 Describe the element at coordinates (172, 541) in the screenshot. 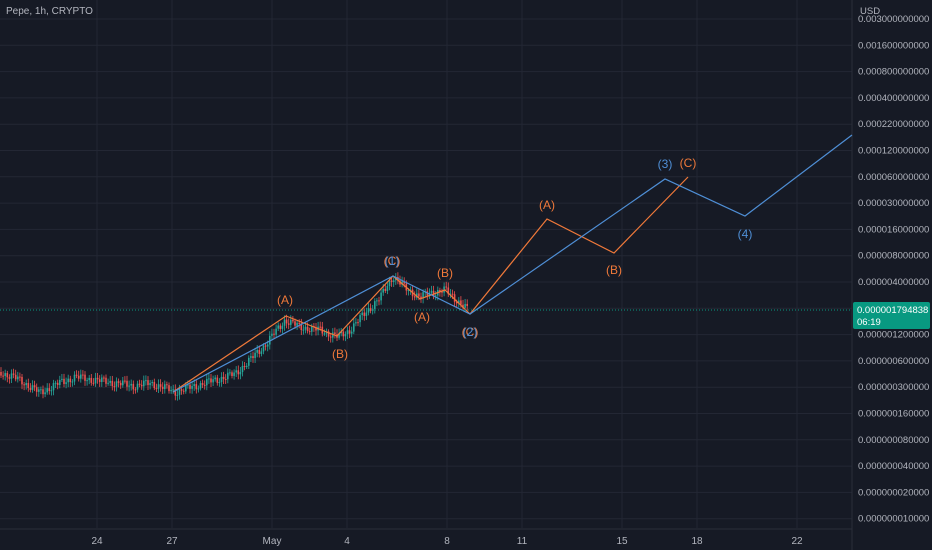

I see `x-tick-label: 27` at that location.